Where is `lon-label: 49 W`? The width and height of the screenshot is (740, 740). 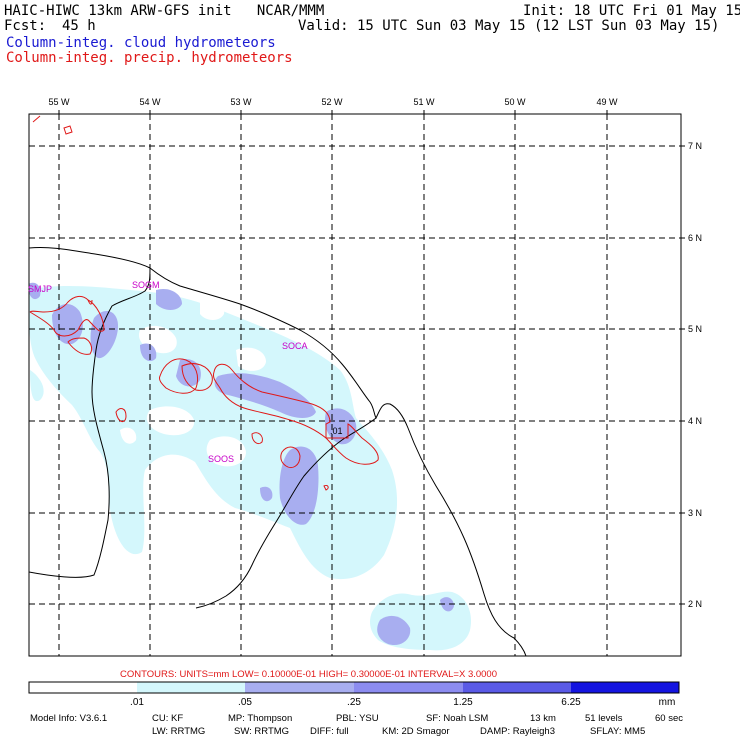
lon-label: 49 W is located at coordinates (607, 102).